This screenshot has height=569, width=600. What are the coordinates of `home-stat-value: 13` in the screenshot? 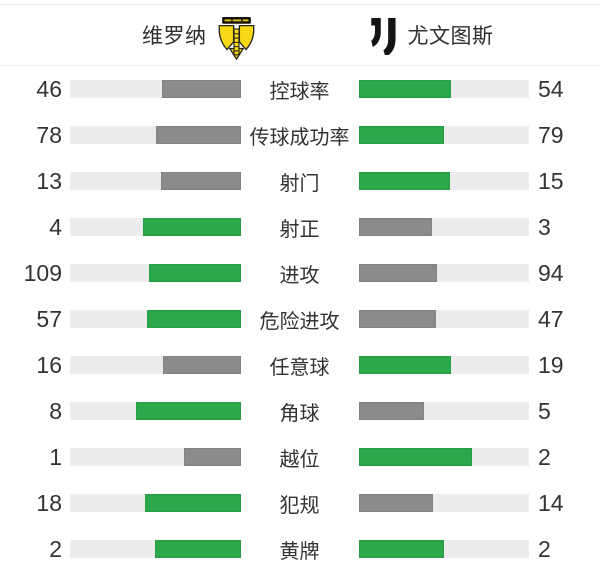 It's located at (49, 180).